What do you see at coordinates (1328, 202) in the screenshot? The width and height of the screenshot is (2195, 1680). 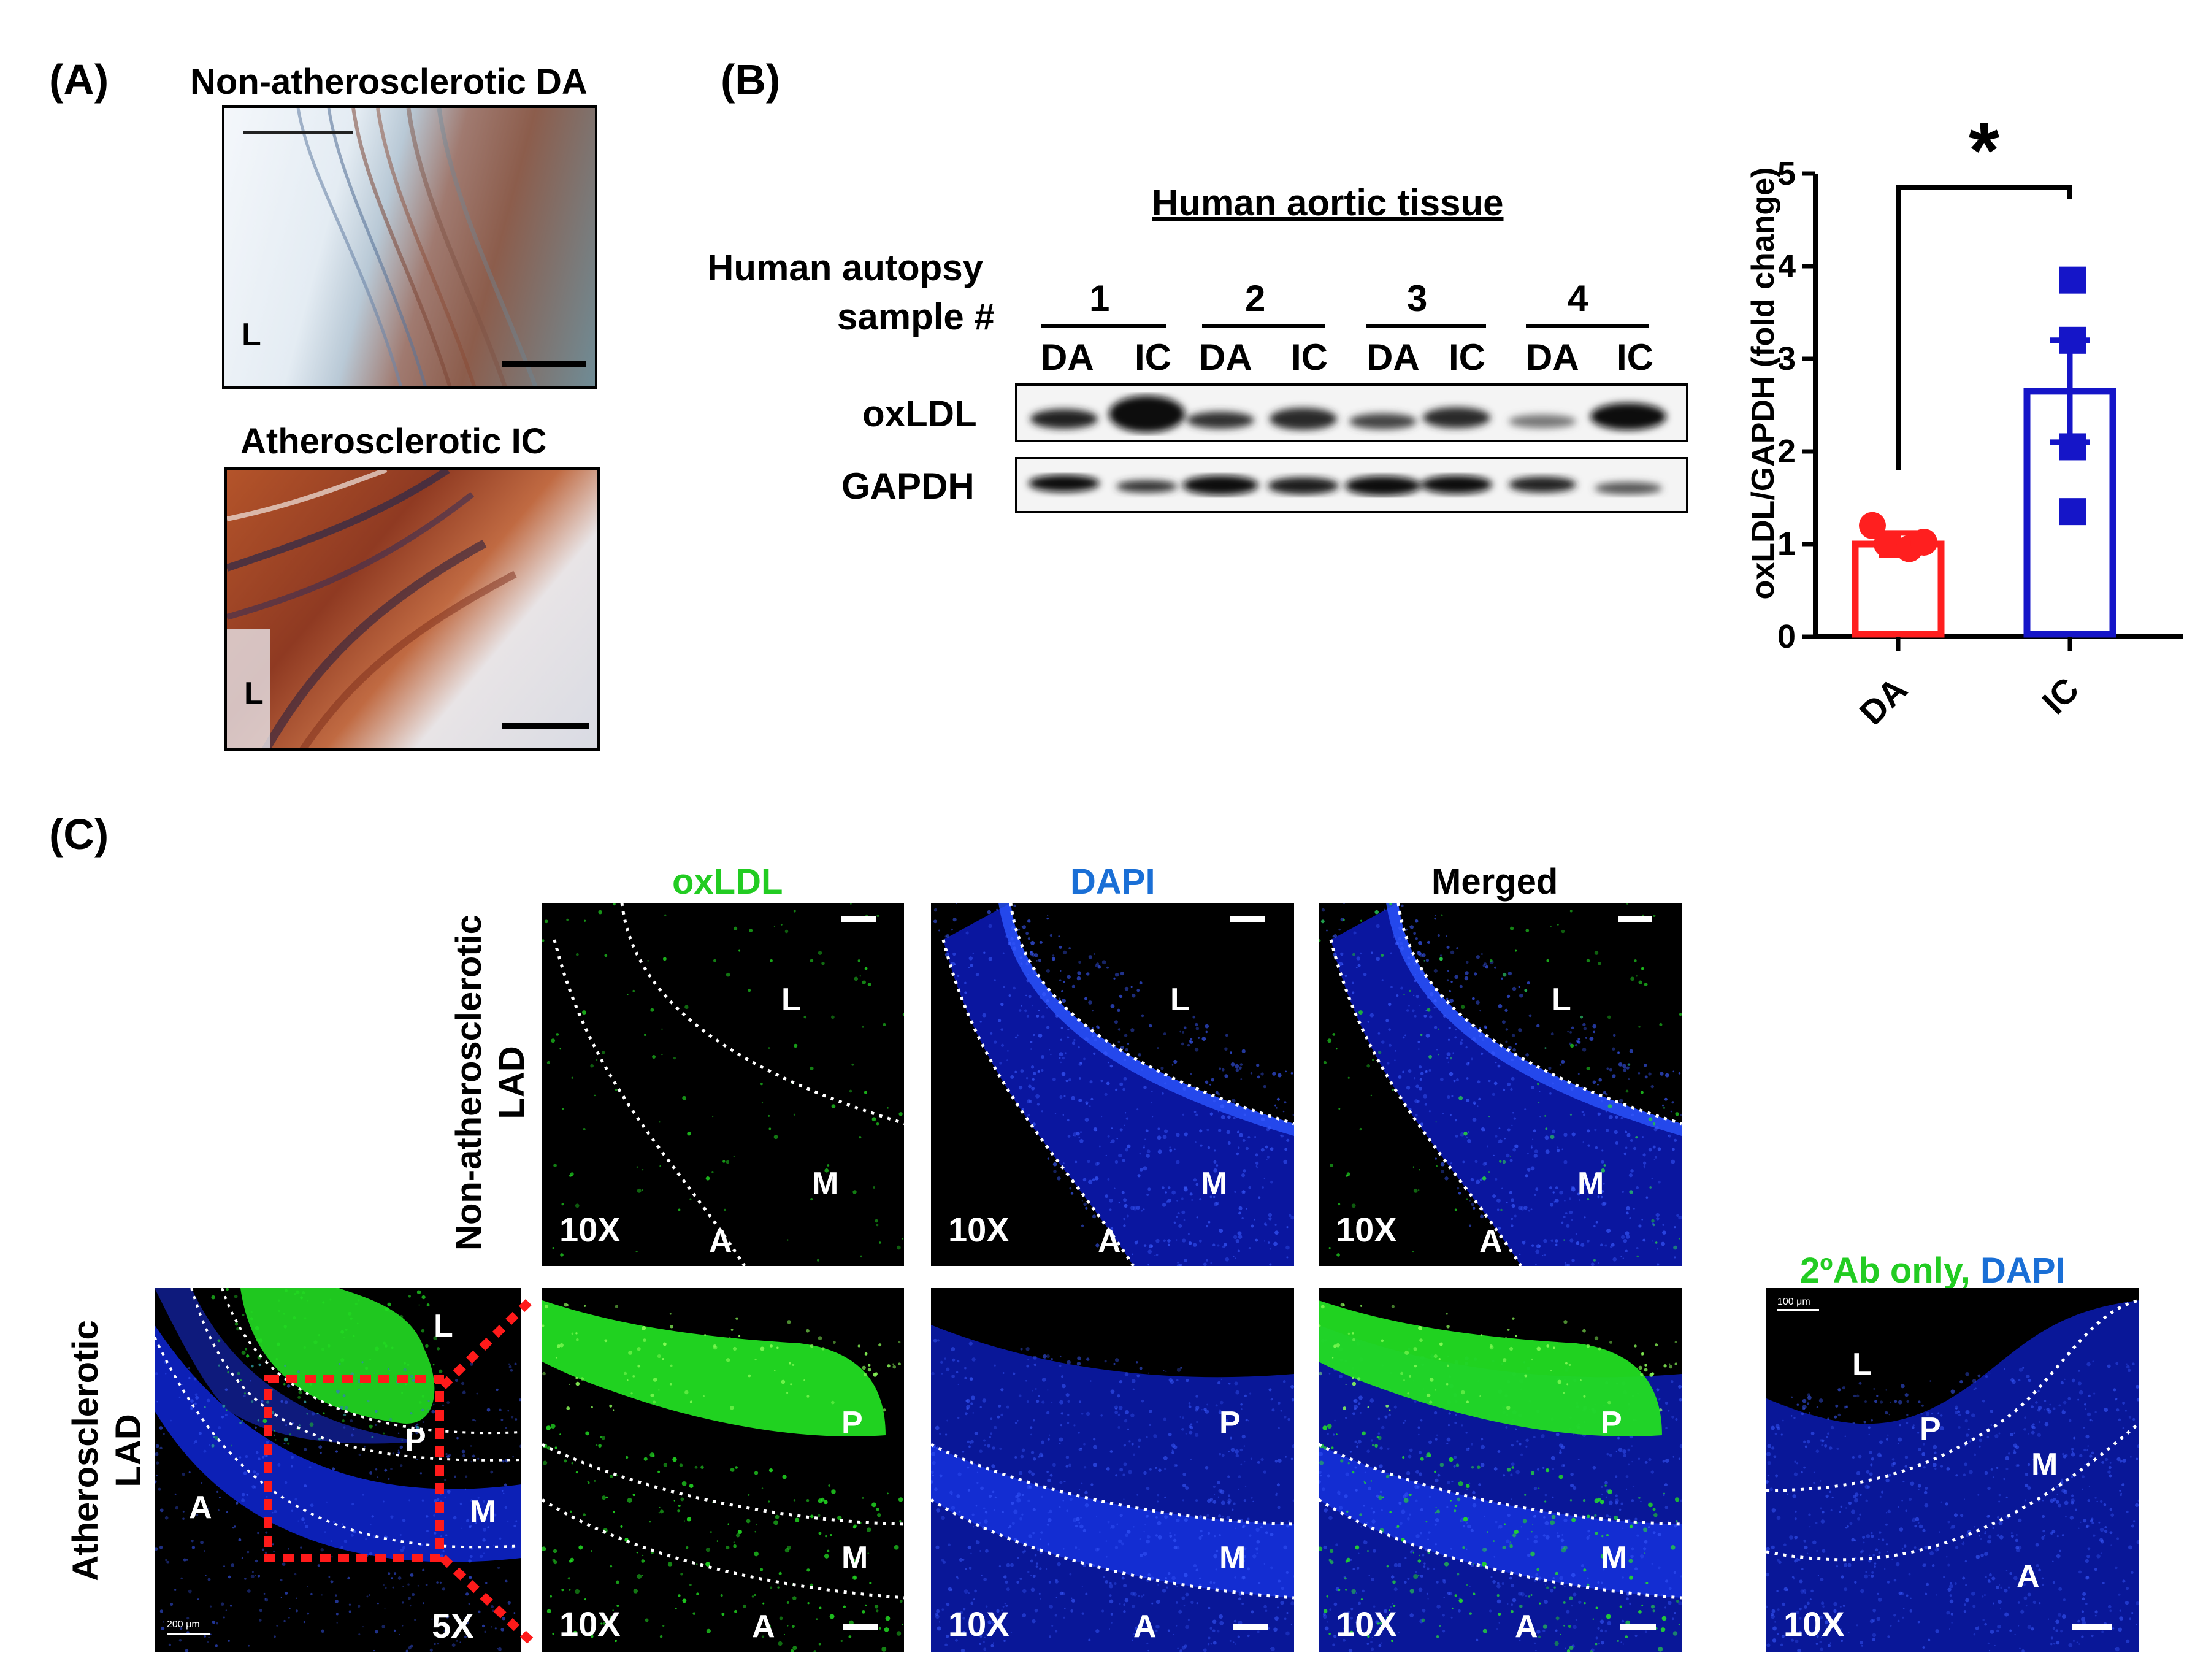 I see `wb-header: Human aortic tissue` at bounding box center [1328, 202].